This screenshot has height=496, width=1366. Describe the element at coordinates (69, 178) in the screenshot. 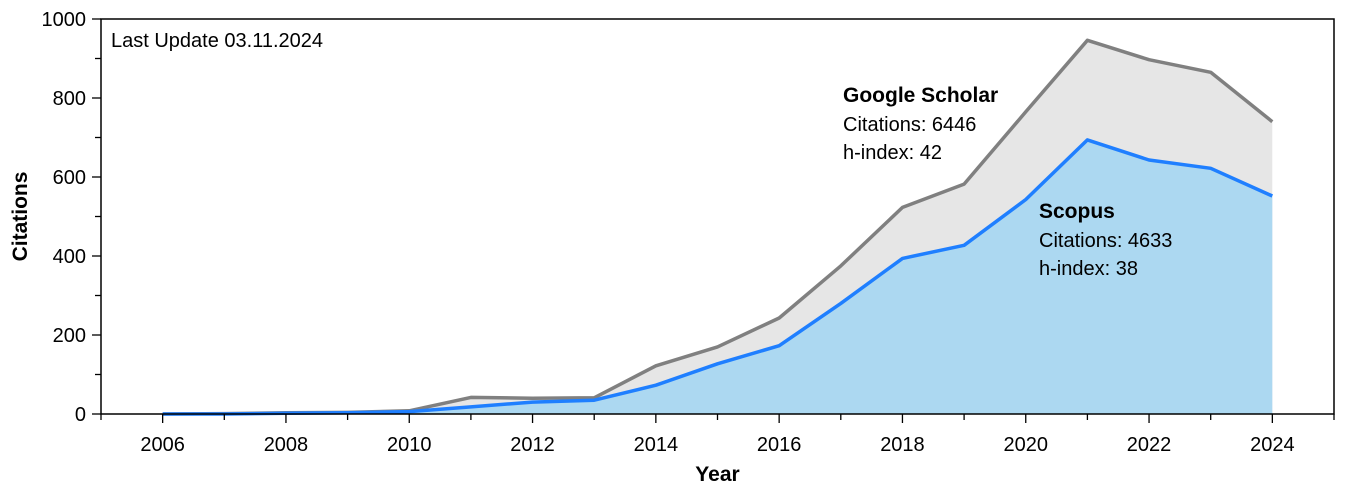

I see `y-tick-label: 600` at that location.